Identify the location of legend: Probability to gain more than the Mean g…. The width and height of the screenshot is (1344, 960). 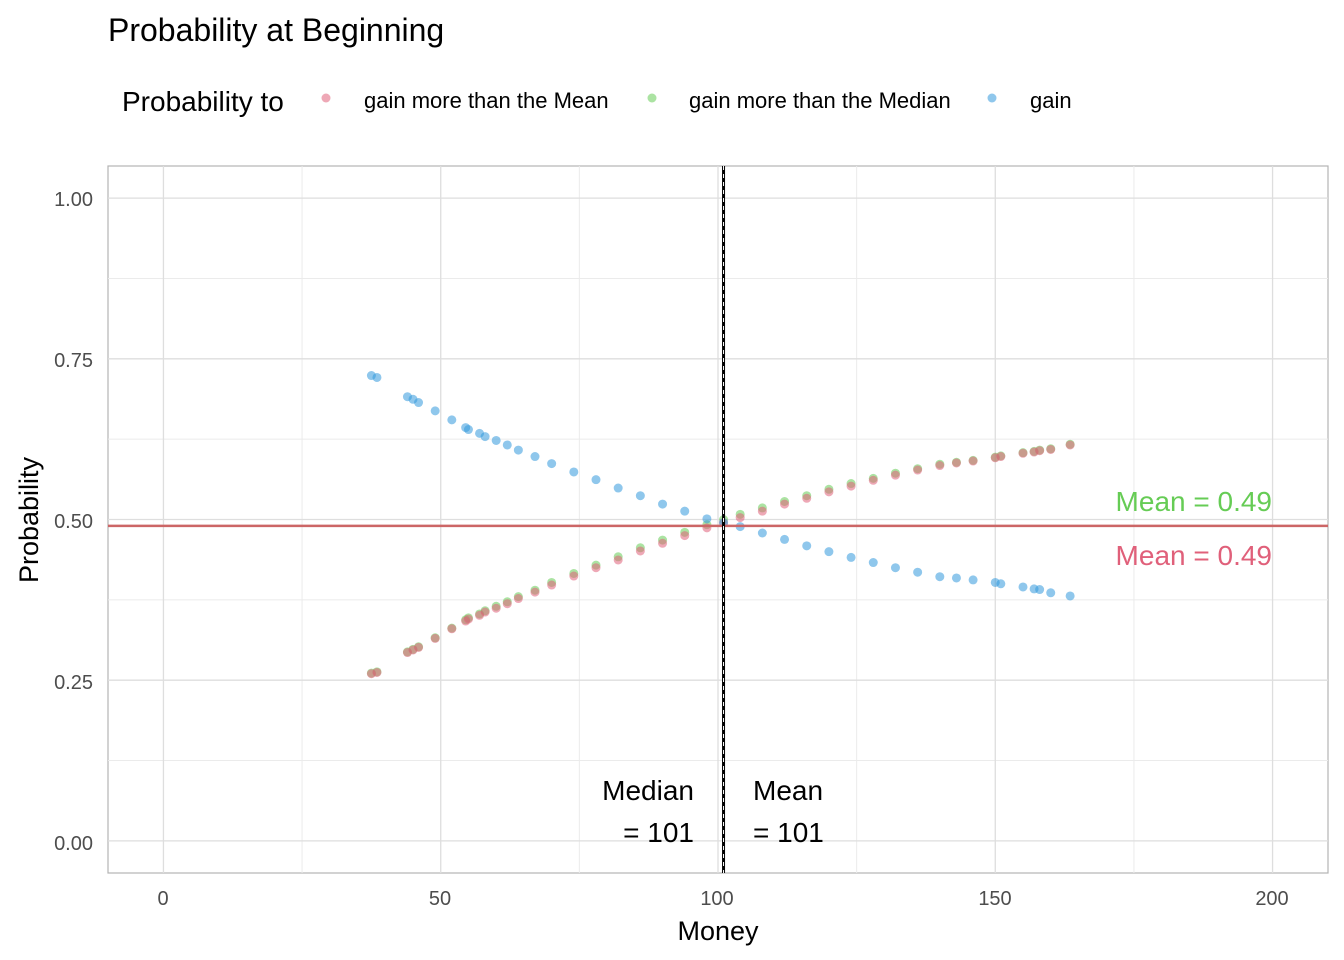
(597, 101).